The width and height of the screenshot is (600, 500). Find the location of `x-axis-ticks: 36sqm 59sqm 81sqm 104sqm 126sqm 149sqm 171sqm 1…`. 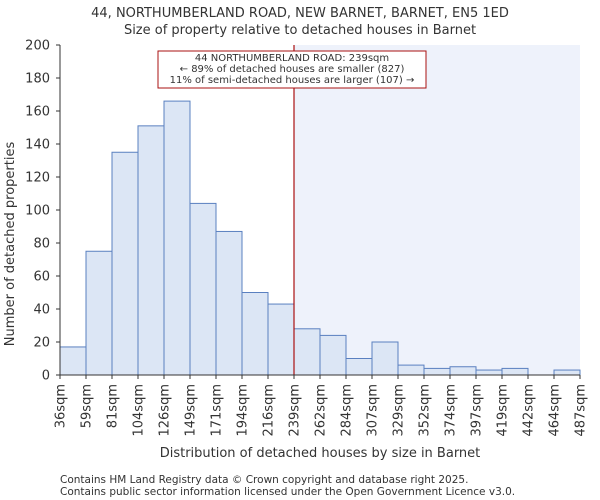

x-axis-ticks: 36sqm 59sqm 81sqm 104sqm 126sqm 149sqm 171sqm 1… is located at coordinates (321, 406).